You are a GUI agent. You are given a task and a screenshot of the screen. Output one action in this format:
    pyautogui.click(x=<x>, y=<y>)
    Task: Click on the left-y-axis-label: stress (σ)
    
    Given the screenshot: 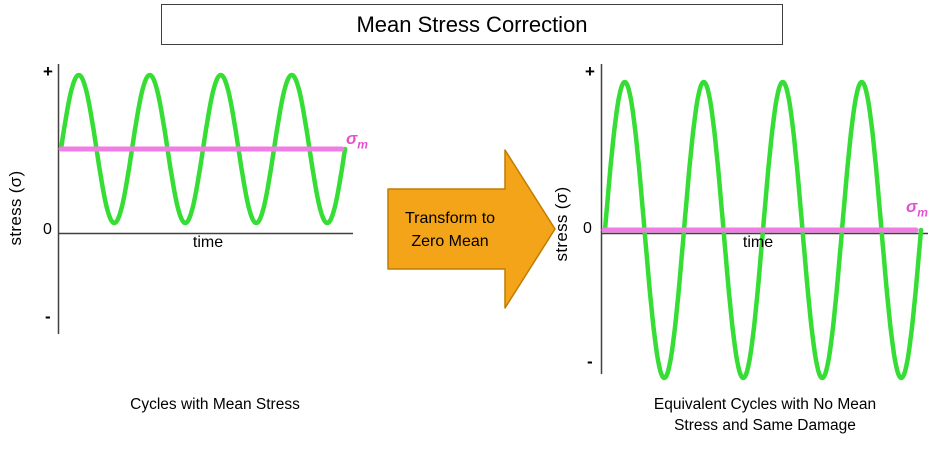 What is the action you would take?
    pyautogui.click(x=15, y=208)
    